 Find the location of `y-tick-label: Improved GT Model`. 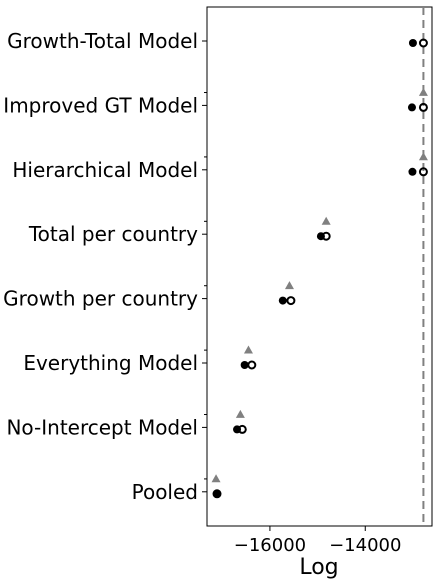

y-tick-label: Improved GT Model is located at coordinates (100, 105).